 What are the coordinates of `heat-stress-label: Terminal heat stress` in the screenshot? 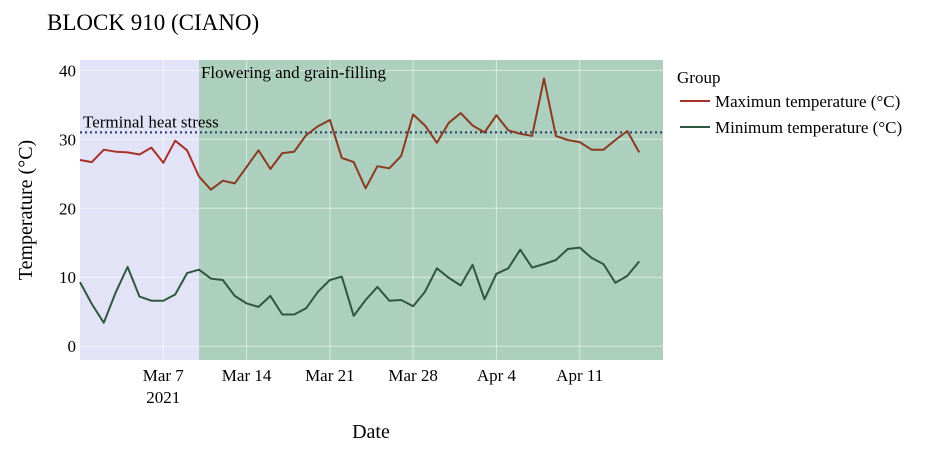 It's located at (151, 121).